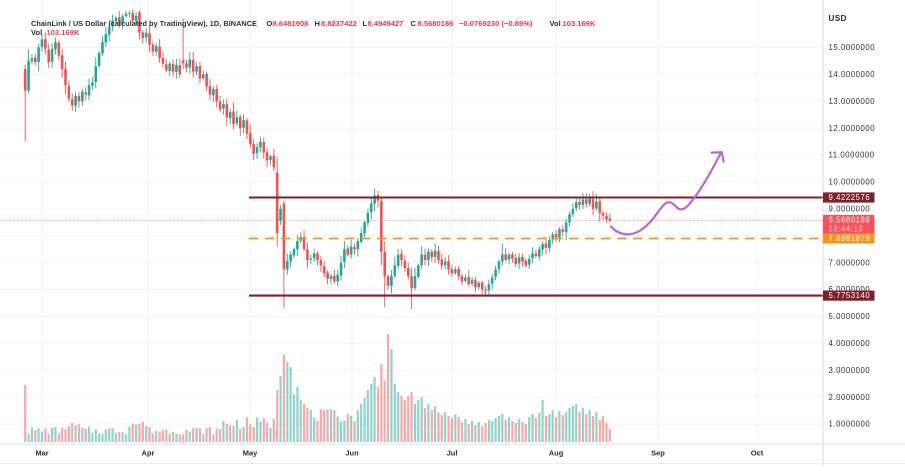 Image resolution: width=905 pixels, height=471 pixels. Describe the element at coordinates (250, 453) in the screenshot. I see `svg-text: May` at that location.